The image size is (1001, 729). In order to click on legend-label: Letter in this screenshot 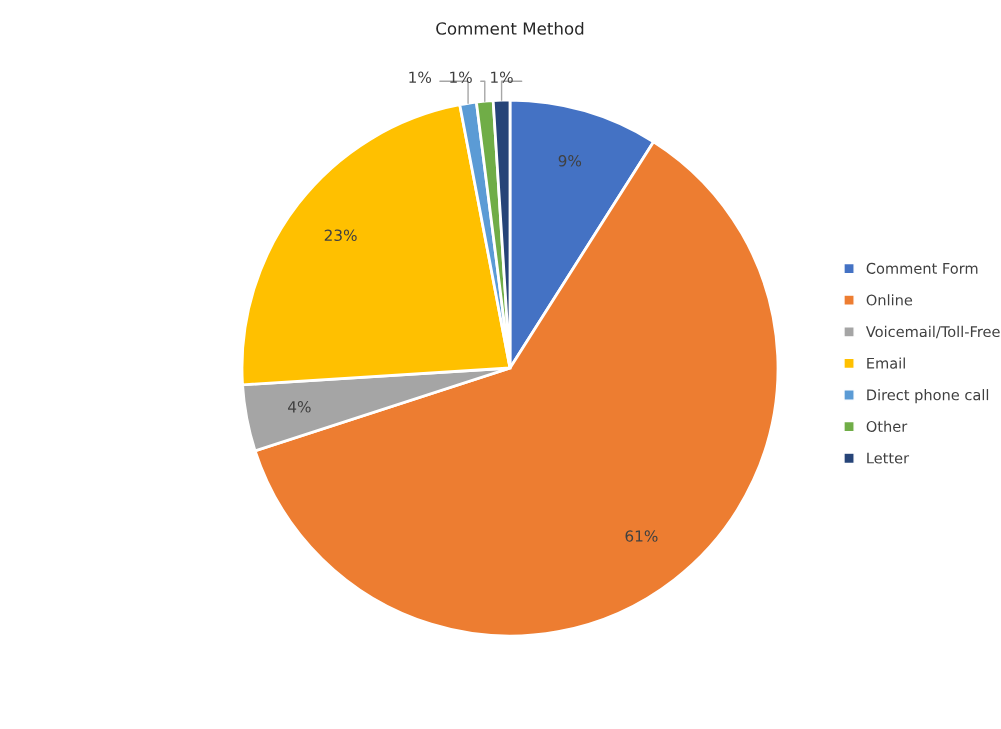, I will do `click(888, 458)`.